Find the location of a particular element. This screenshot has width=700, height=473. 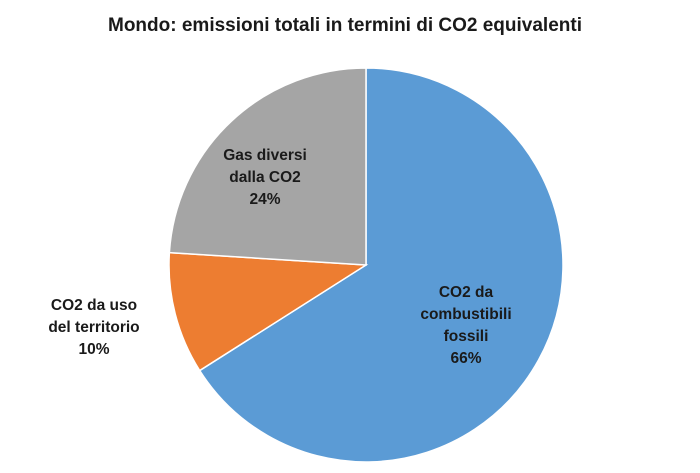

pie-slice-other-gases is located at coordinates (267, 166).